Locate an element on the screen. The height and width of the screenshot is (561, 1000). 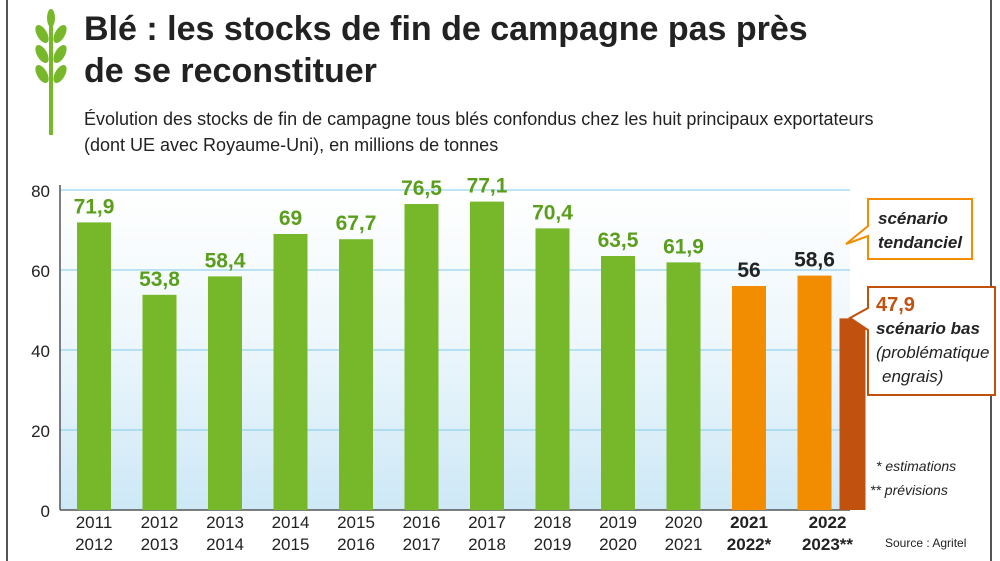
data-label: 58,6 is located at coordinates (814, 260).